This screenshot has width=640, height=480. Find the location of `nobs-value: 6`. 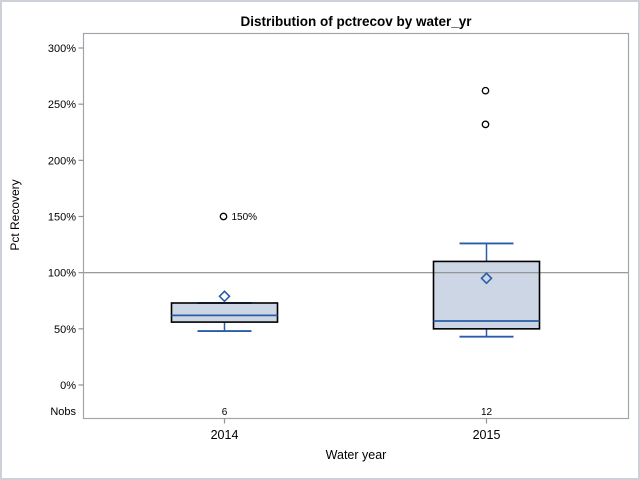

nobs-value: 6 is located at coordinates (225, 412).